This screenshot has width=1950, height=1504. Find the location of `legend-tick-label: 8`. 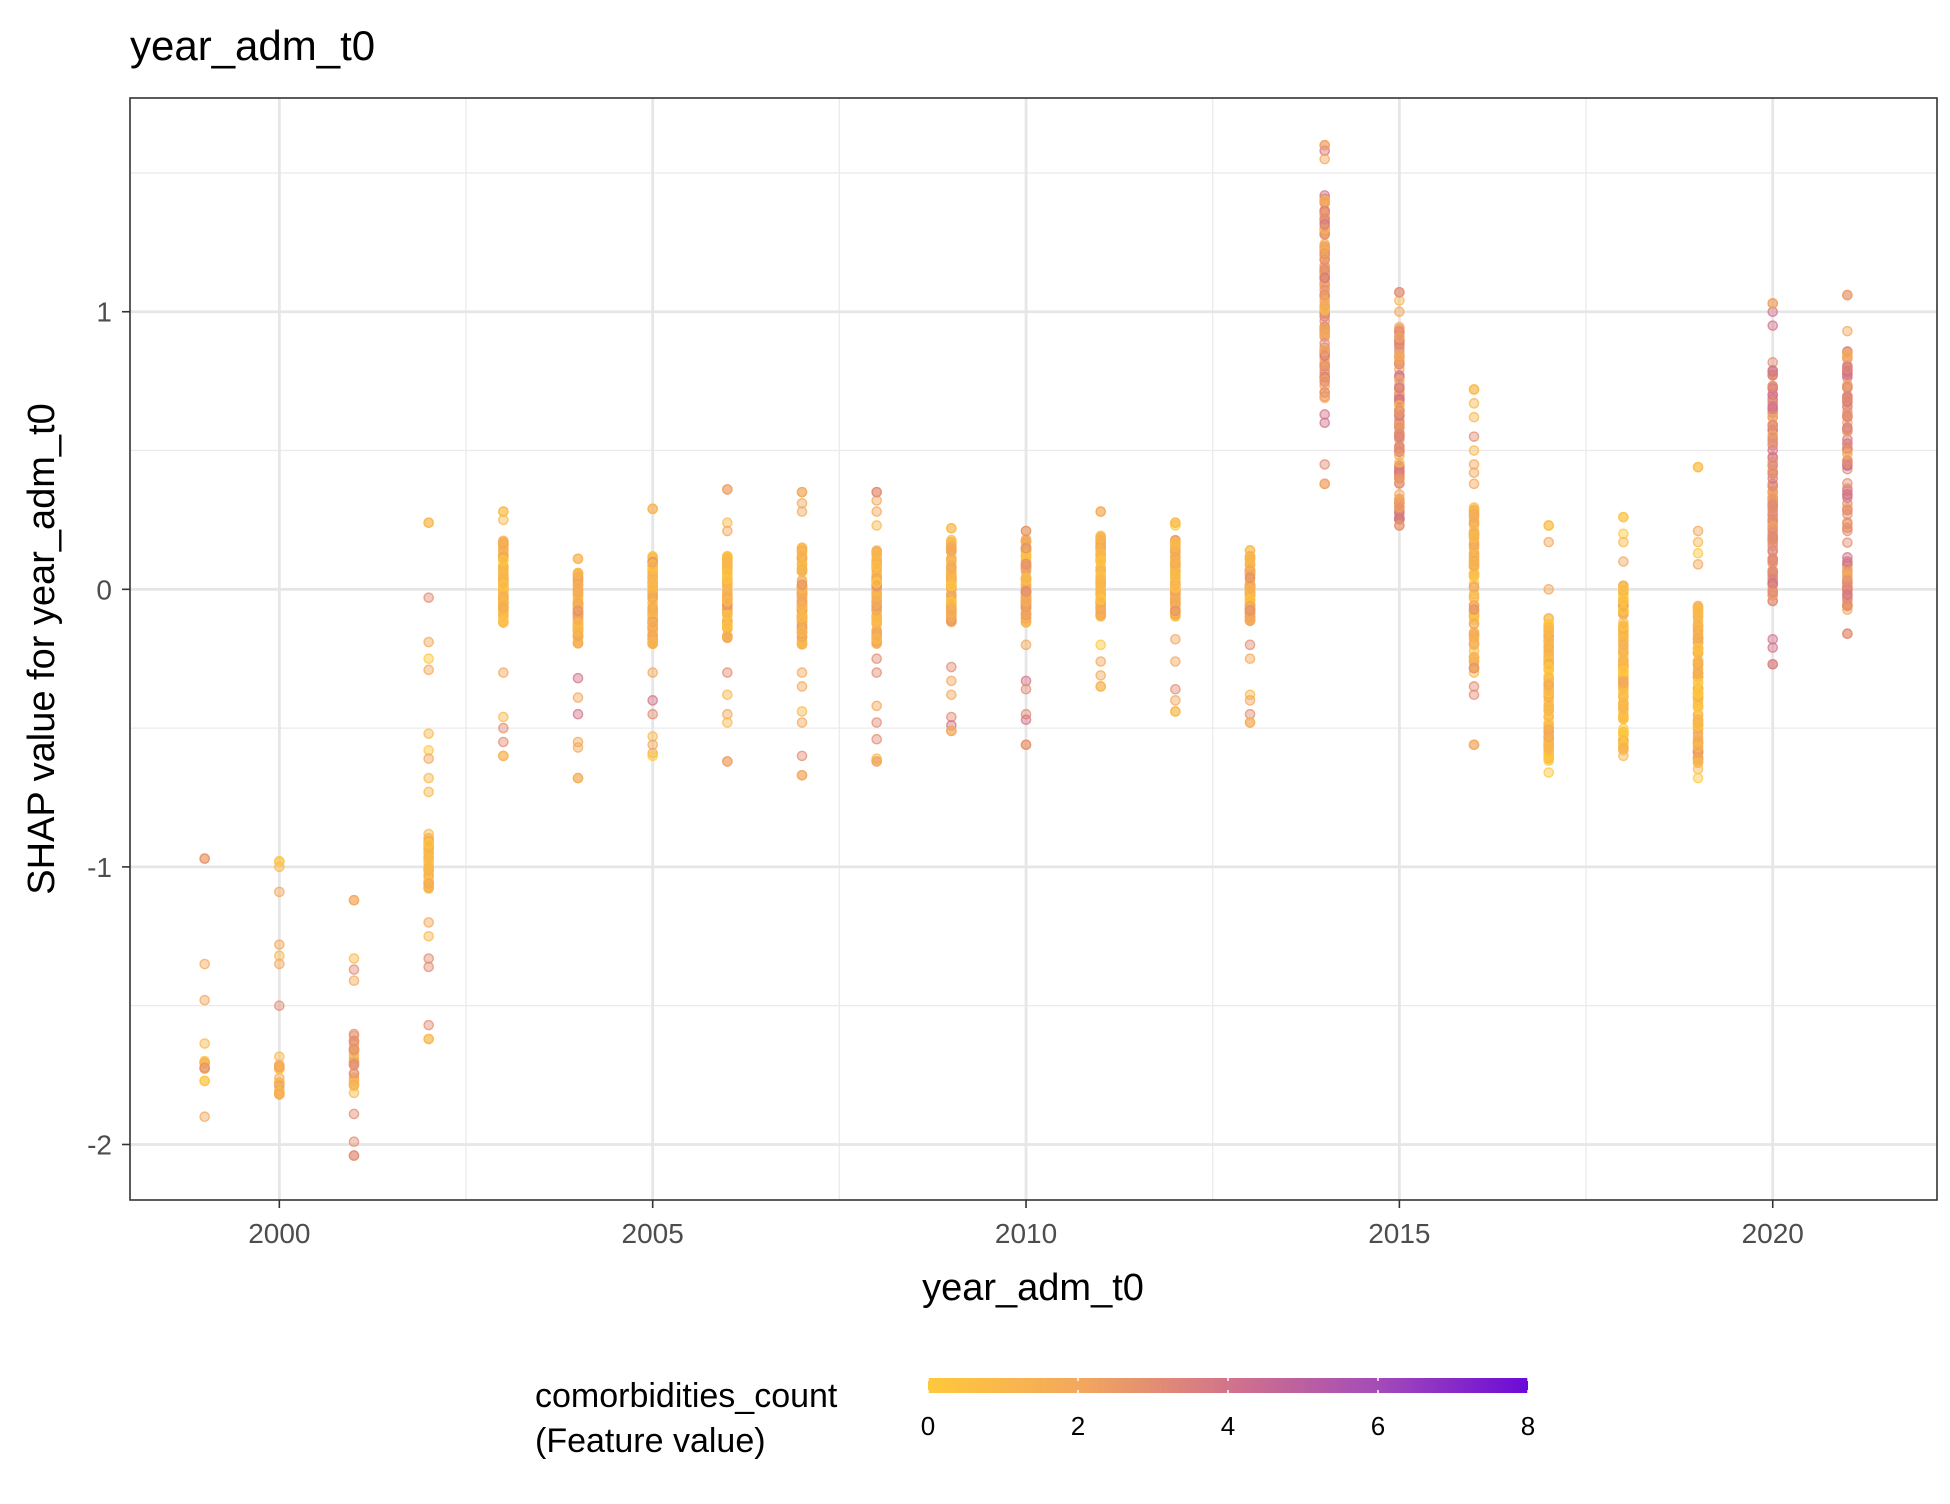

legend-tick-label: 8 is located at coordinates (1528, 1426).